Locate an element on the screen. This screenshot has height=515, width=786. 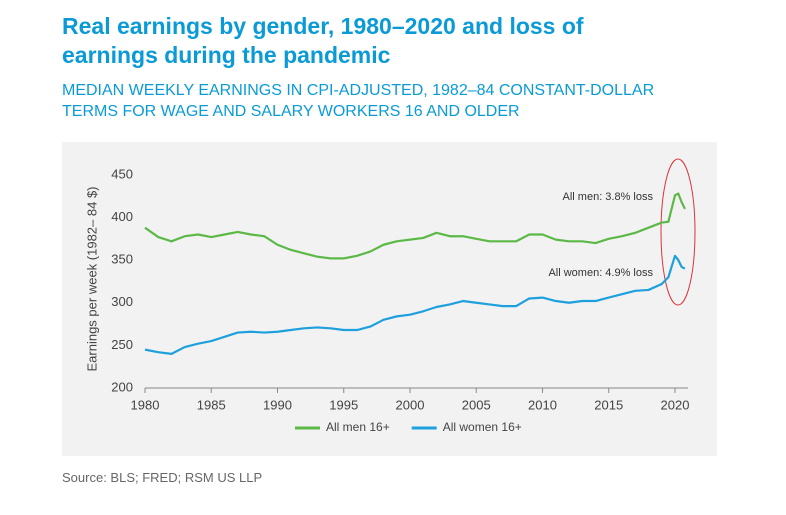
x-tick-label: 2005 is located at coordinates (476, 404).